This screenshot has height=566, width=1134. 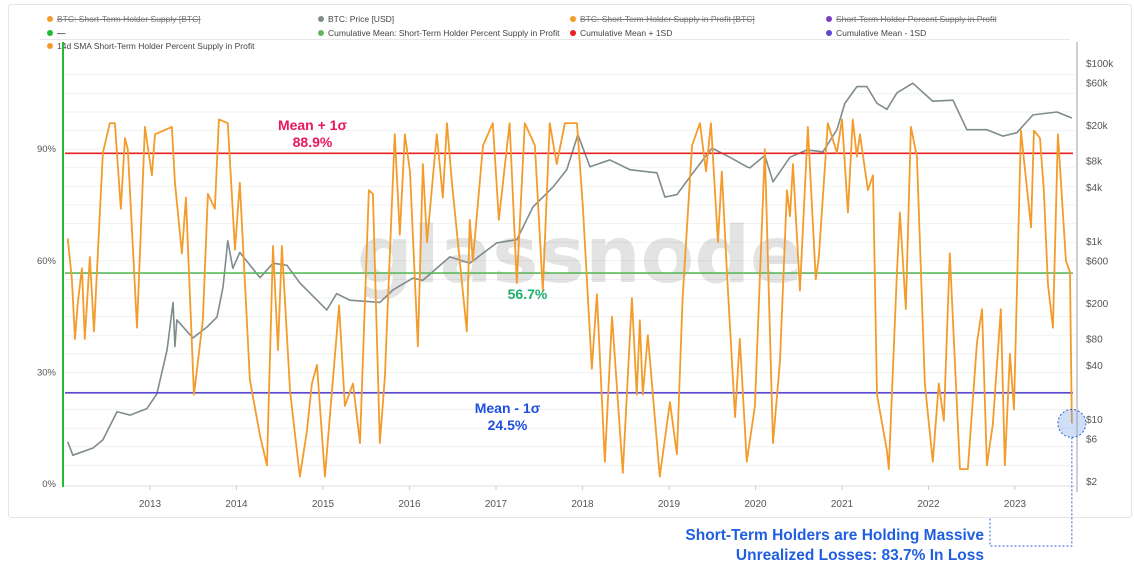 What do you see at coordinates (323, 504) in the screenshot?
I see `x-tick-label: 2015` at bounding box center [323, 504].